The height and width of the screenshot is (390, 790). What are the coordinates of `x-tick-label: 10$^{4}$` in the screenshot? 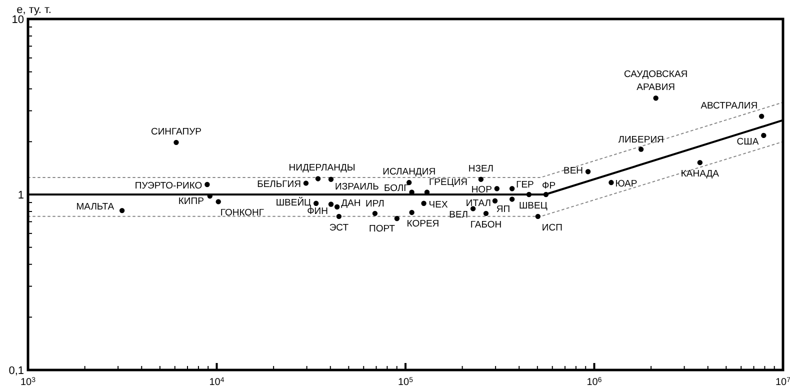 It's located at (216, 382).